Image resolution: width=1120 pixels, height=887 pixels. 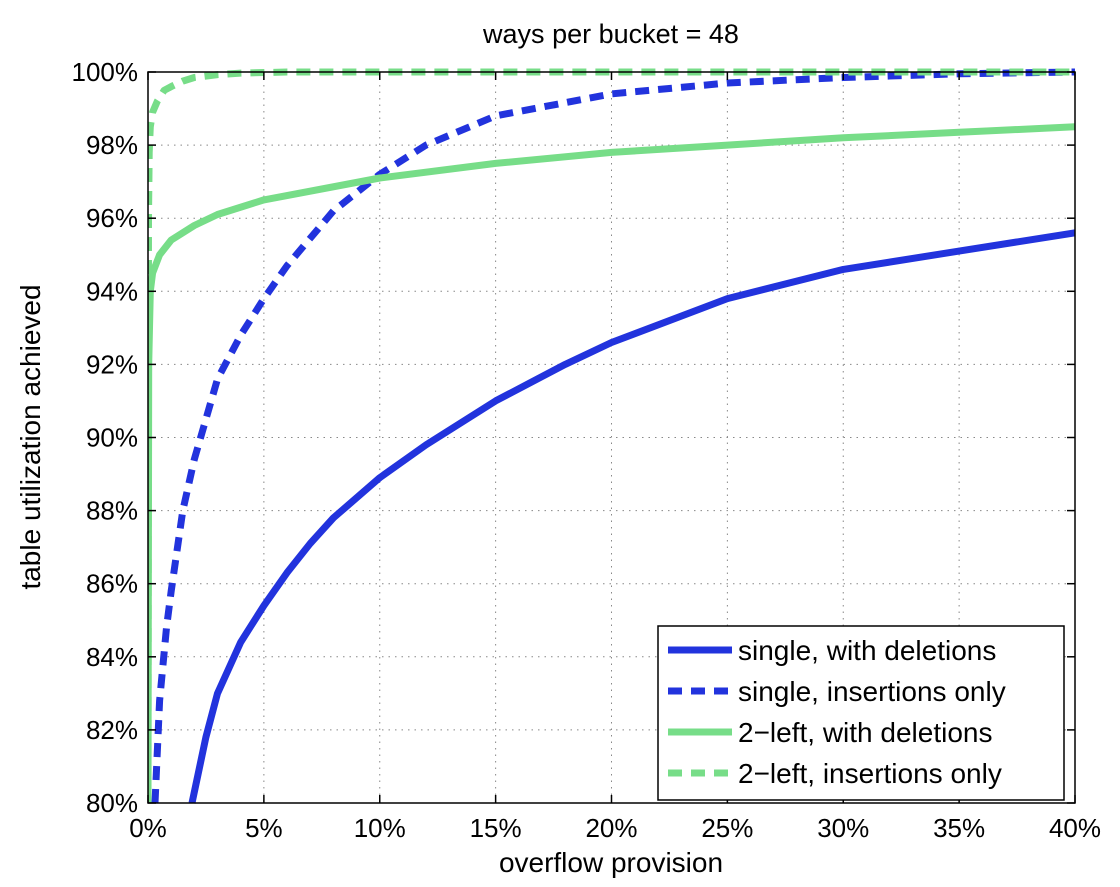 What do you see at coordinates (264, 828) in the screenshot?
I see `x-tick-label: 5%` at bounding box center [264, 828].